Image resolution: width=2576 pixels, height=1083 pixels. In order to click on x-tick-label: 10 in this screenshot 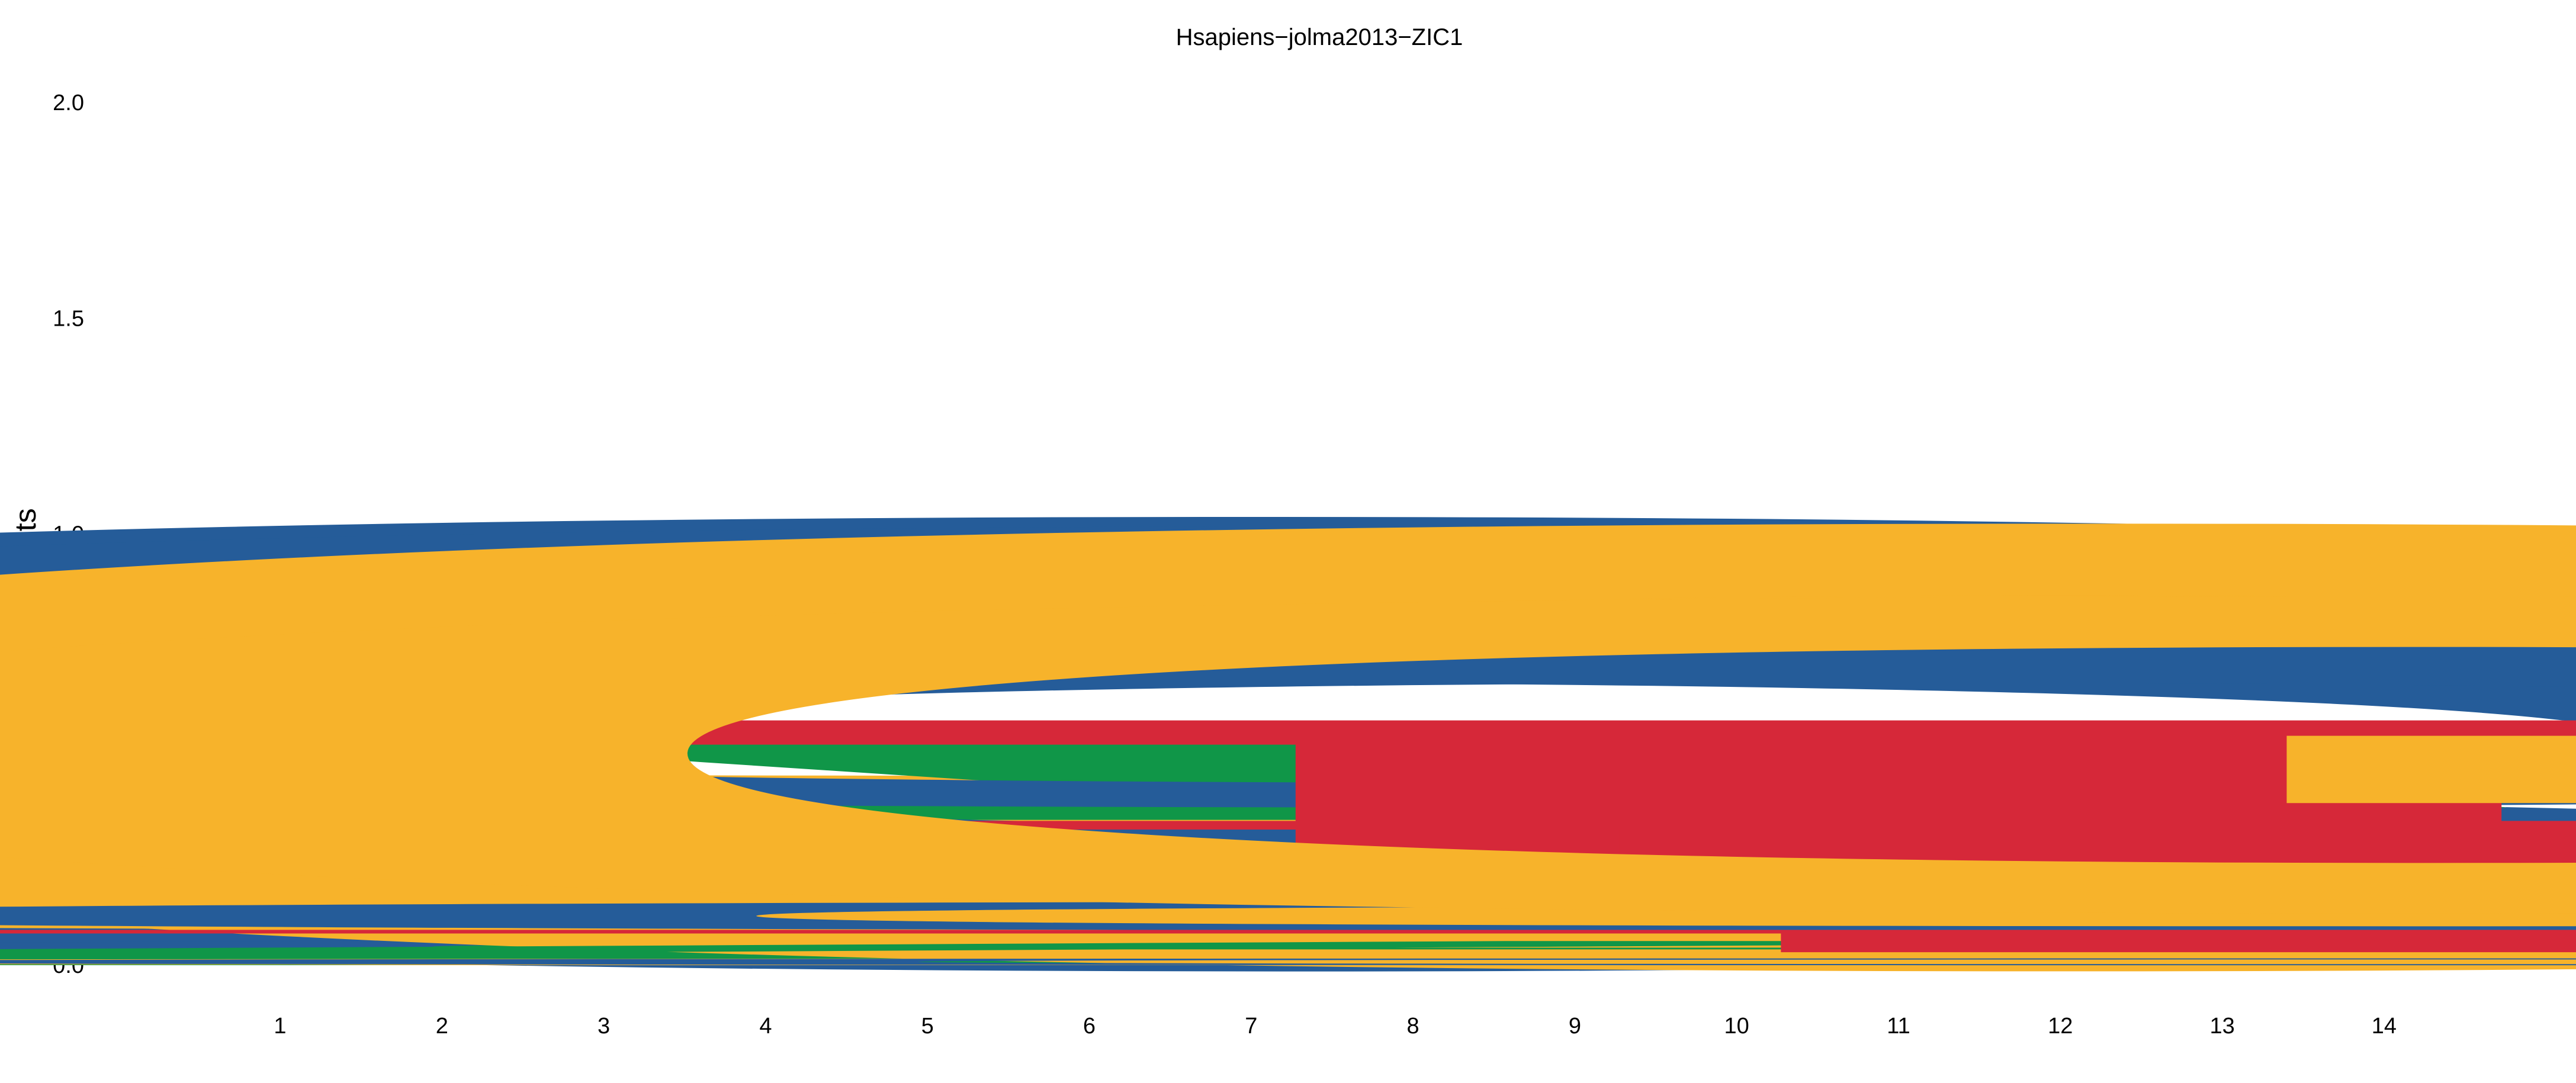, I will do `click(1736, 1026)`.